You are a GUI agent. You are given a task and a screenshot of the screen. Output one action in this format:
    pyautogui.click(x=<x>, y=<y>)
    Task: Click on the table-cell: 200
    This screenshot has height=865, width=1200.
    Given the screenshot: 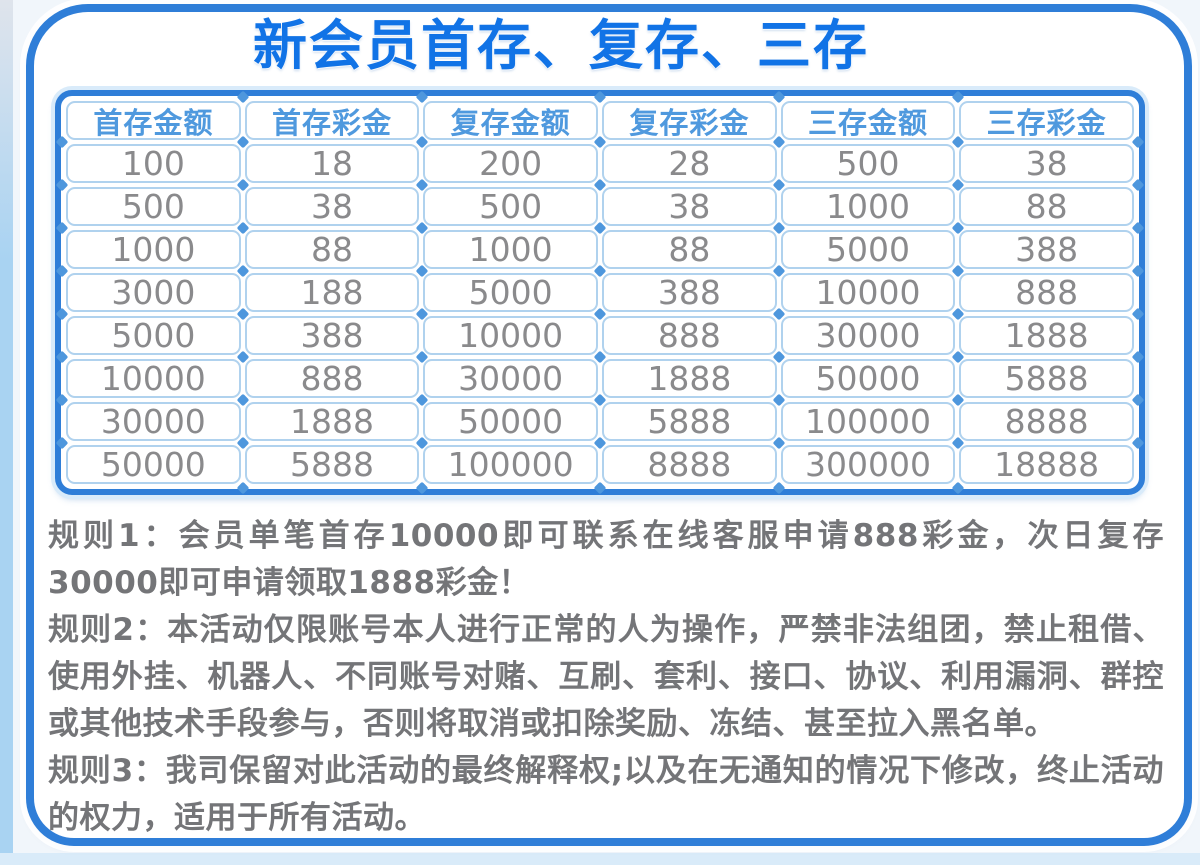 What is the action you would take?
    pyautogui.click(x=510, y=163)
    